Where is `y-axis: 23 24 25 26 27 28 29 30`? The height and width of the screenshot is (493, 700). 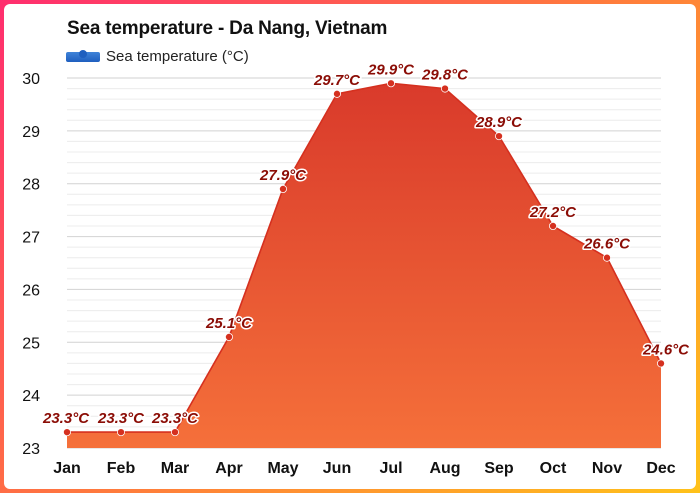 y-axis: 23 24 25 26 27 28 29 30 is located at coordinates (31, 264).